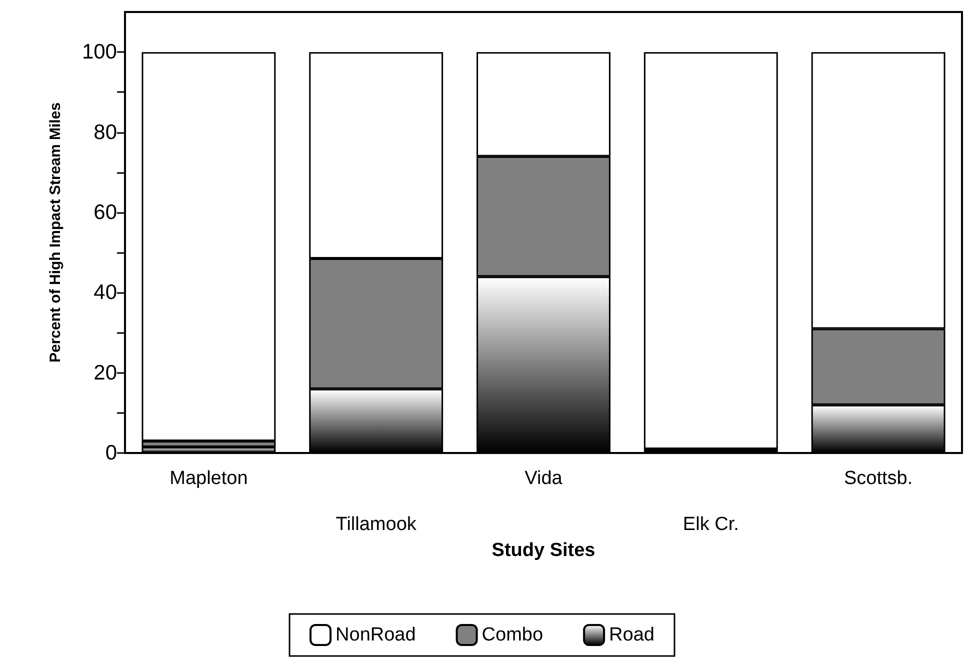 This screenshot has width=964, height=661. Describe the element at coordinates (99, 52) in the screenshot. I see `y-tick-label: 100` at that location.